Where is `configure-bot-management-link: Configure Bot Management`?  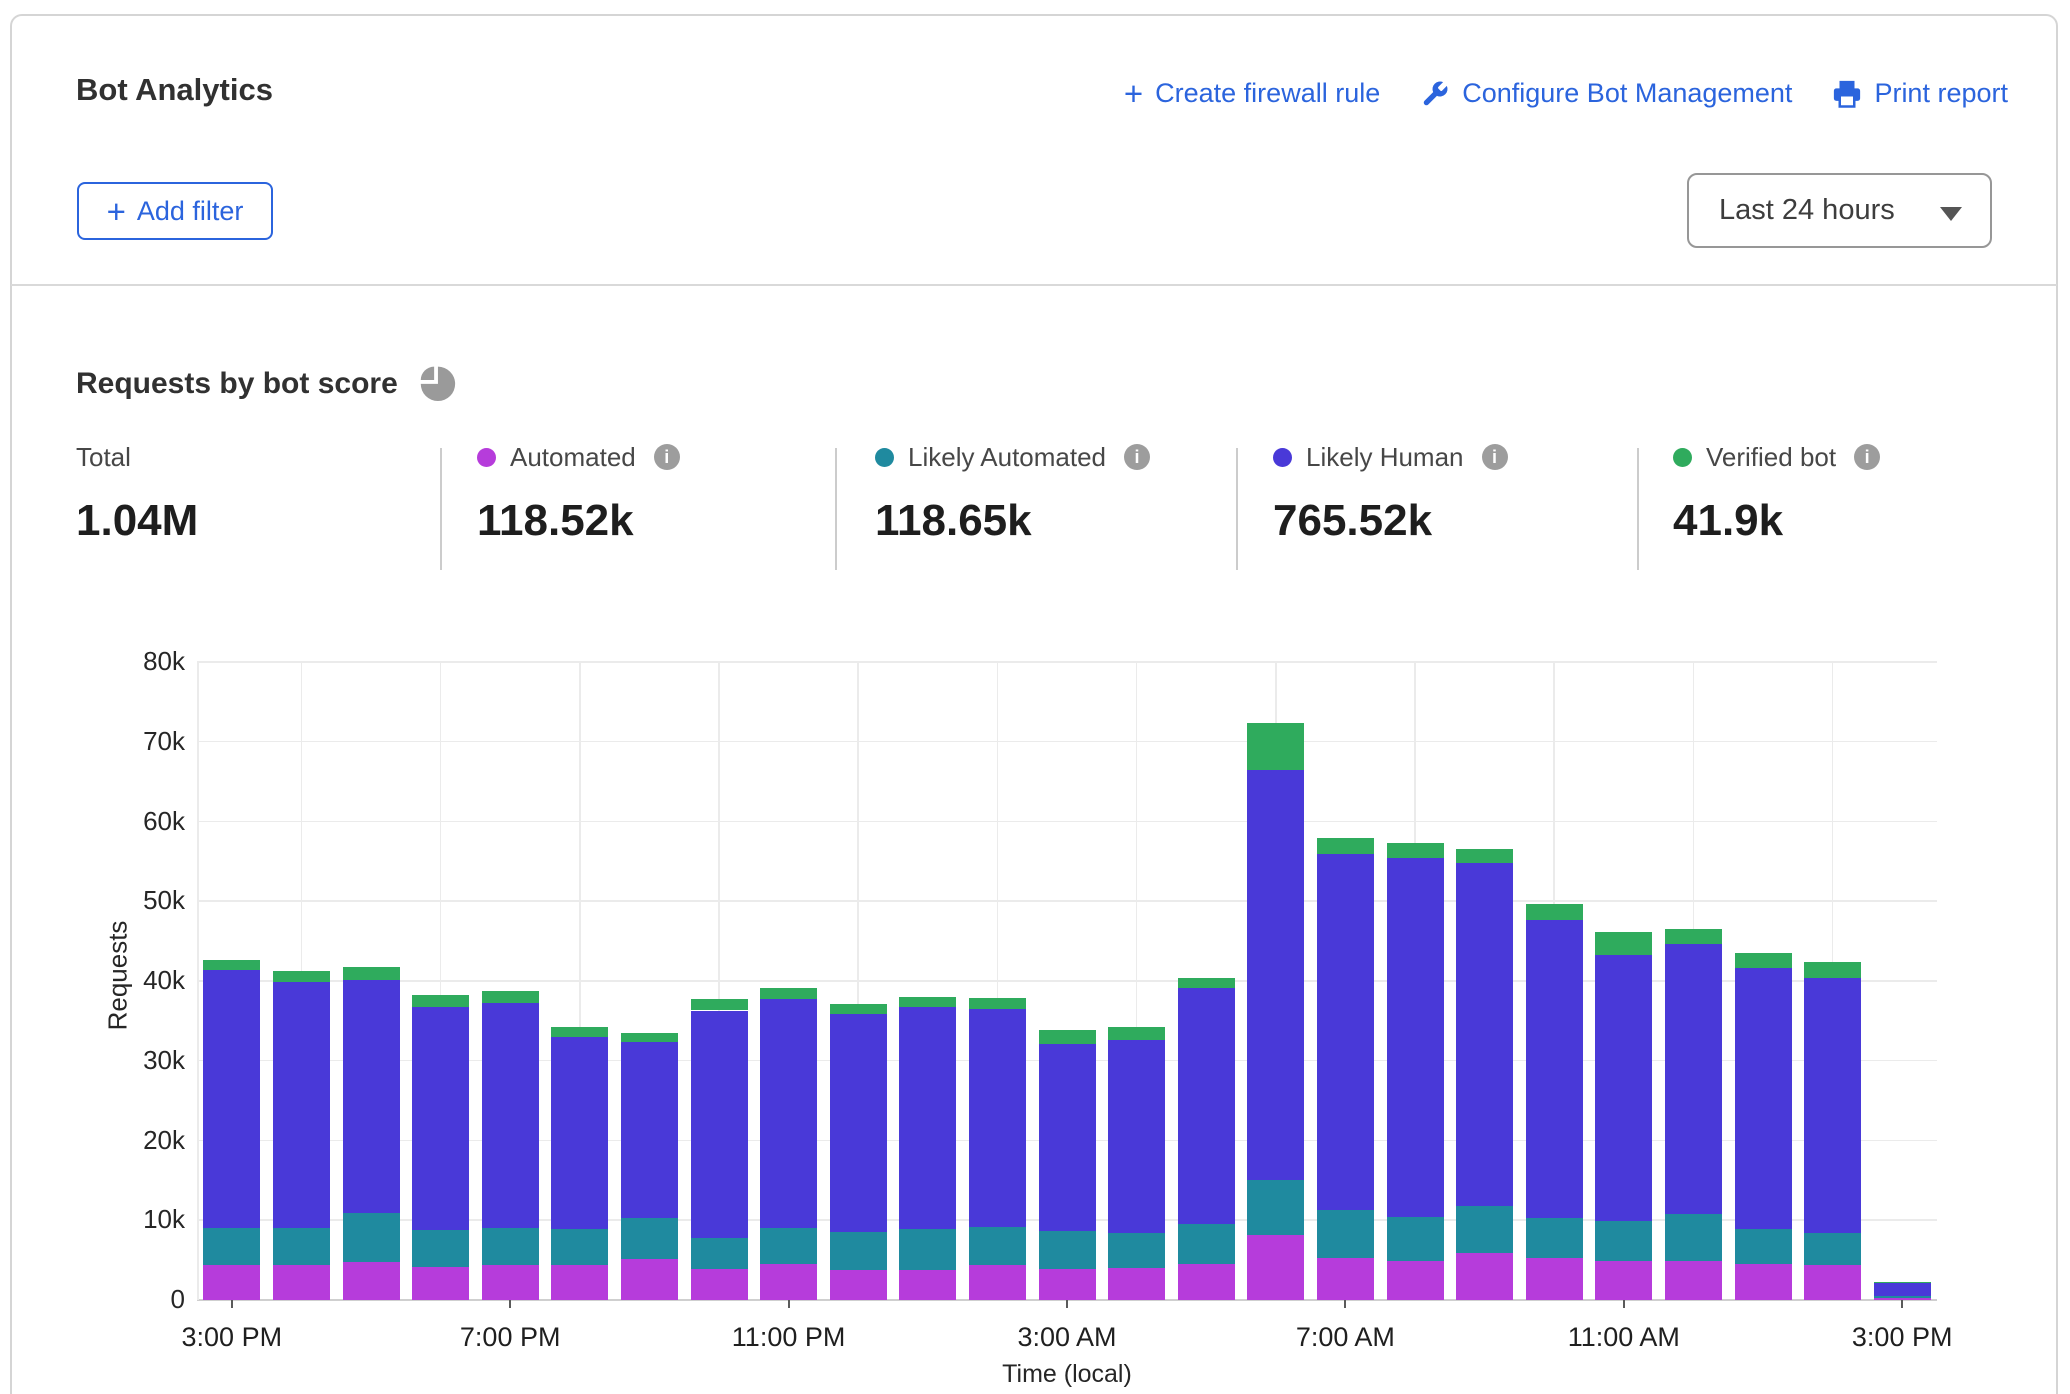
configure-bot-management-link: Configure Bot Management is located at coordinates (1606, 93).